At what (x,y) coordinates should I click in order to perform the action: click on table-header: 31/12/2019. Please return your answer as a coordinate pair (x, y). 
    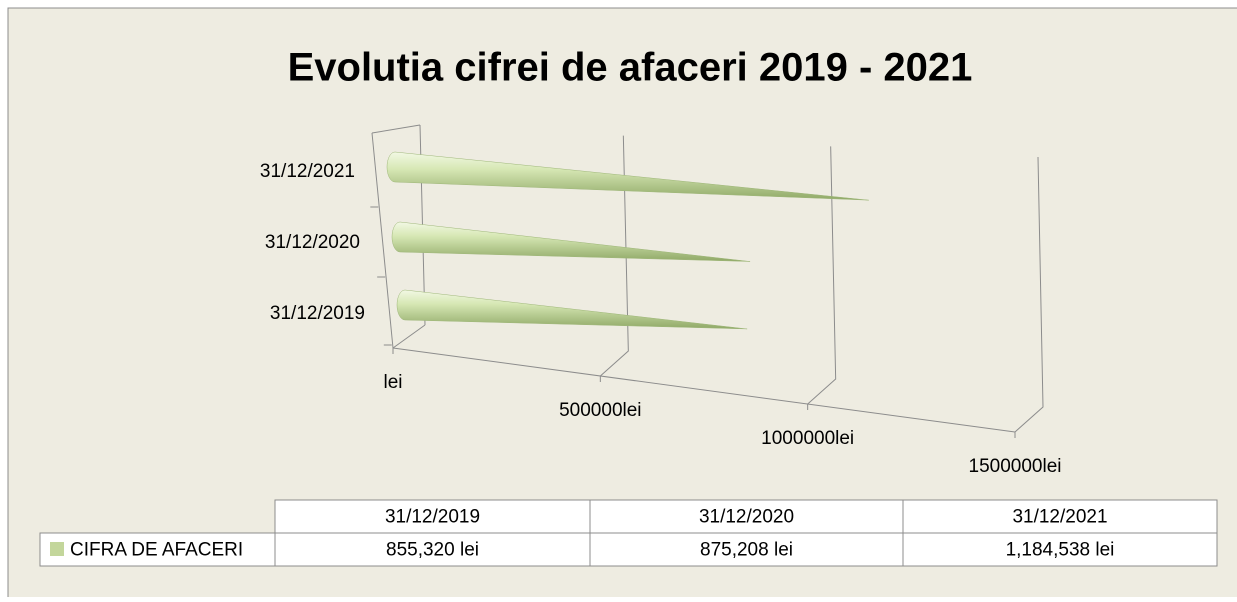
    Looking at the image, I should click on (432, 517).